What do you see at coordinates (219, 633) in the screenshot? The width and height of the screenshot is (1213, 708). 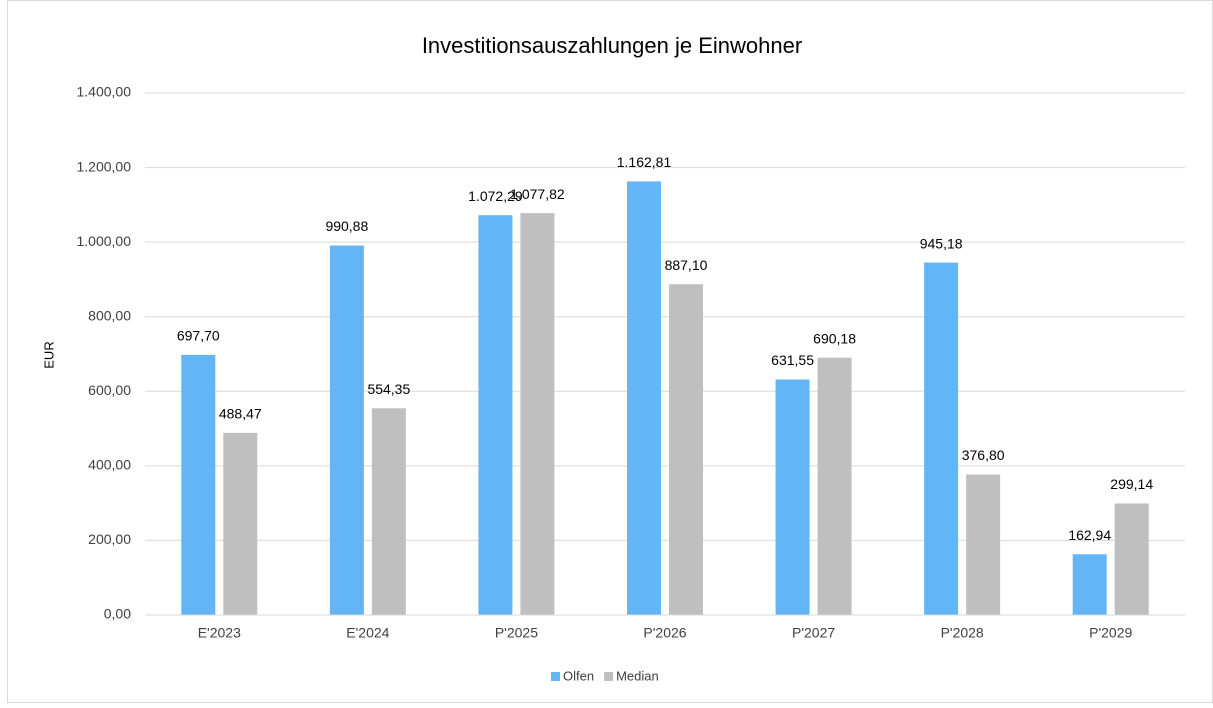 I see `x-tick-label: E'2023` at bounding box center [219, 633].